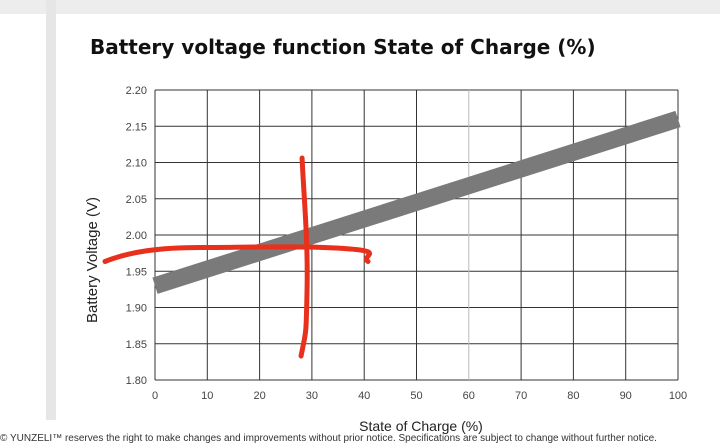 This screenshot has width=720, height=444. What do you see at coordinates (136, 272) in the screenshot?
I see `y-tick-label: 1.95` at bounding box center [136, 272].